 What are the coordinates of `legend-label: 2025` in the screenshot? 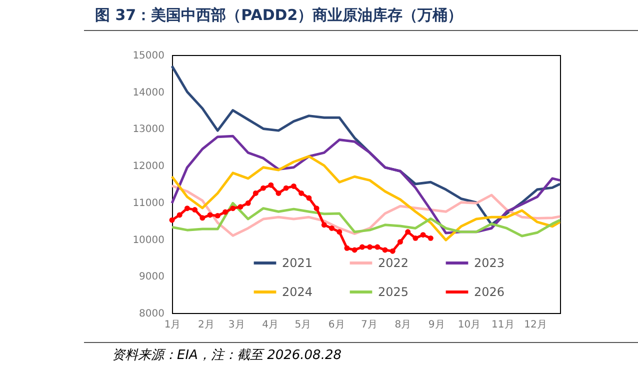 It's located at (393, 292).